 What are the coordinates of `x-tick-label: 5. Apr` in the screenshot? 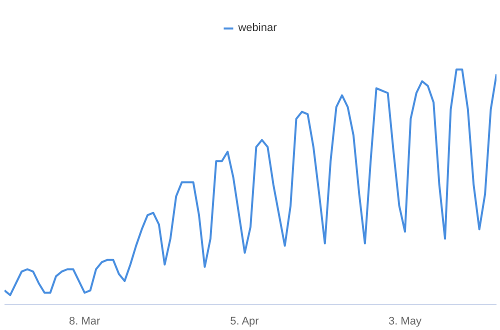 It's located at (245, 322).